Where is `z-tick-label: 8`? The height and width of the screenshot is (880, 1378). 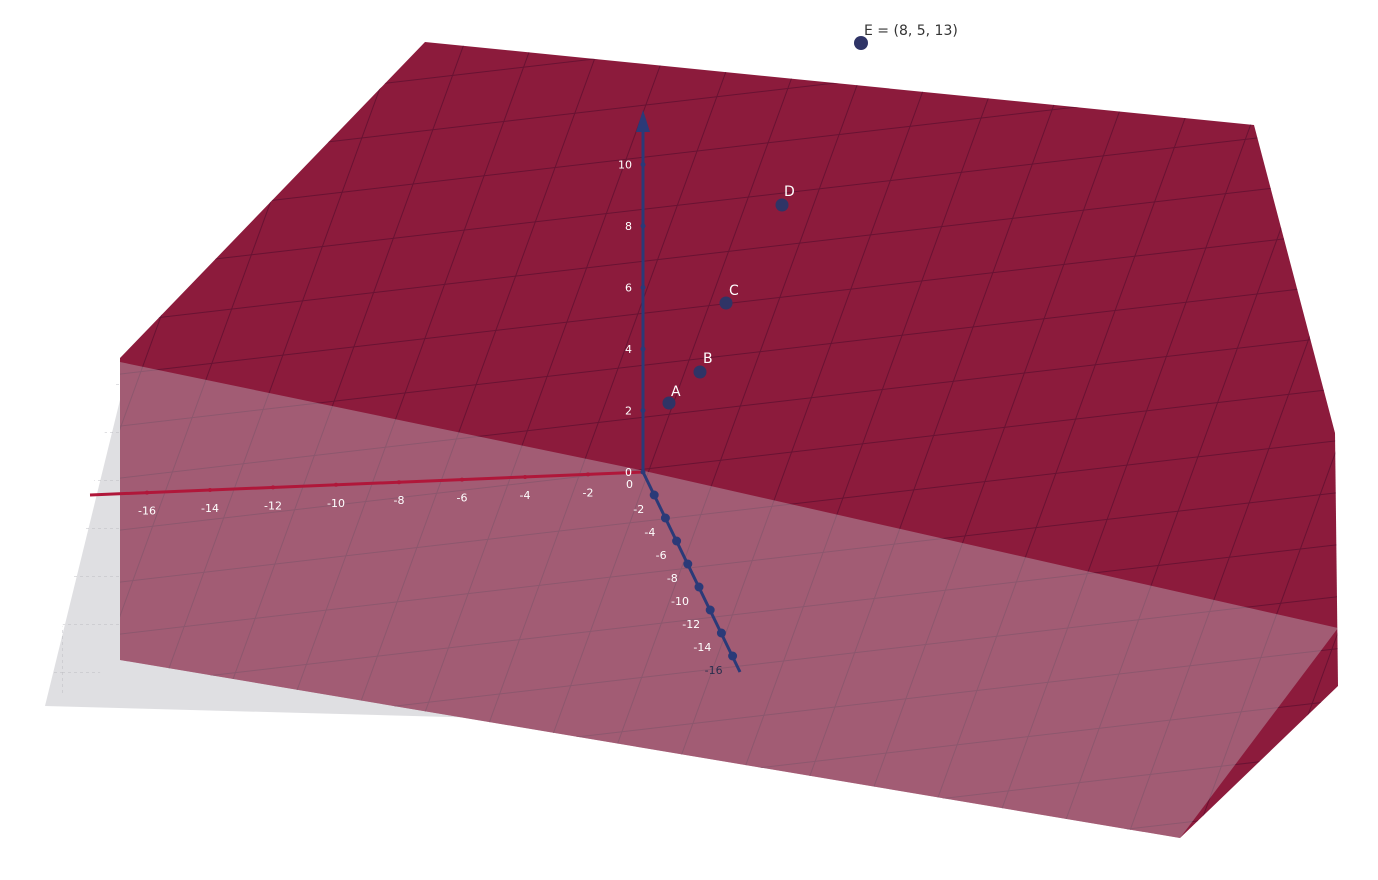
z-tick-label: 8 is located at coordinates (628, 226).